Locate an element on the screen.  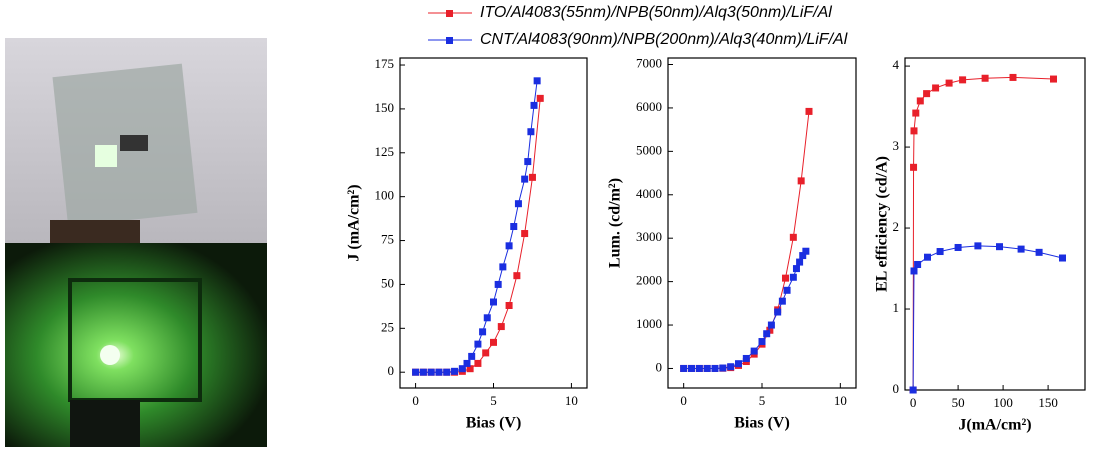
y-tick-label: 3000 is located at coordinates (649, 236).